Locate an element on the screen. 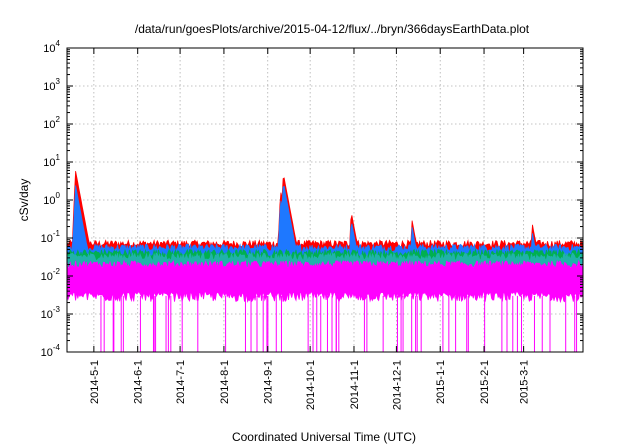  x-tick-label: 2014-7-1 is located at coordinates (181, 382).